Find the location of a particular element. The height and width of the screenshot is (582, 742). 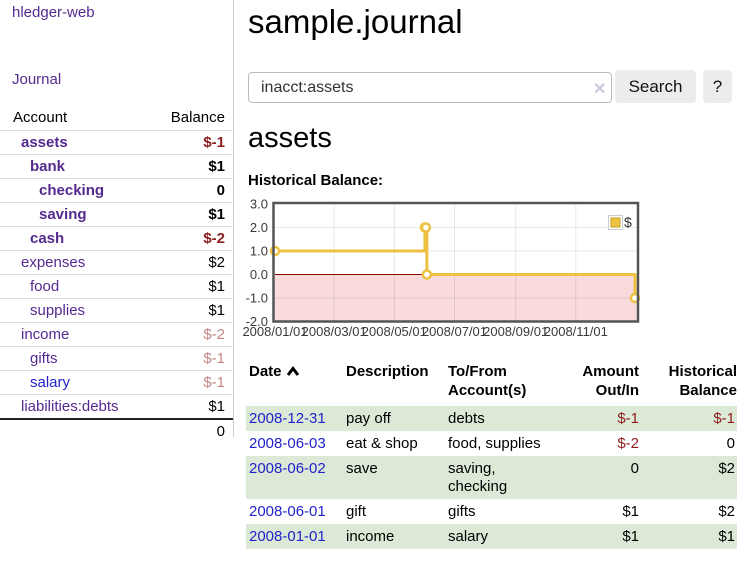

account-row-cash: cash $-2 is located at coordinates (116, 238).